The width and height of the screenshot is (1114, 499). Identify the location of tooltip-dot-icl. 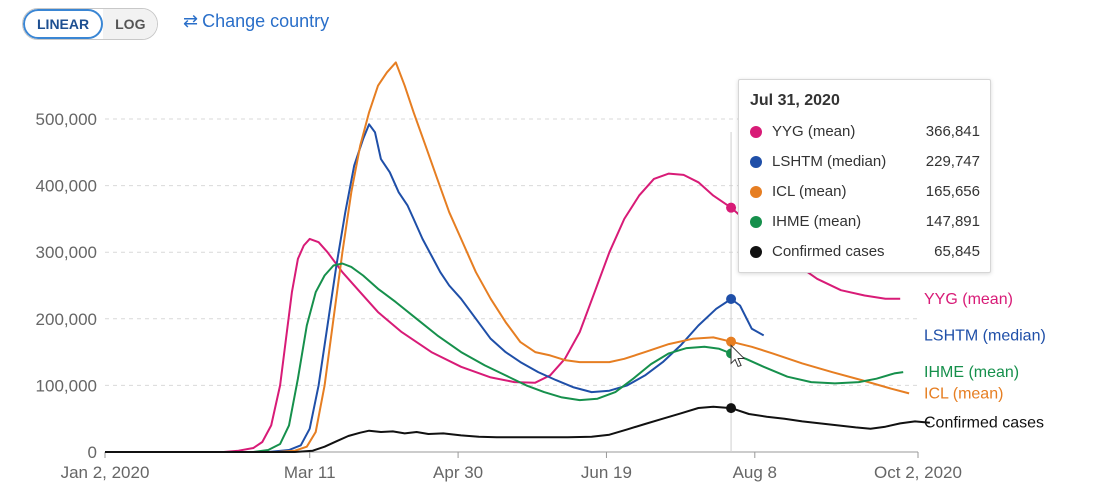
(756, 192).